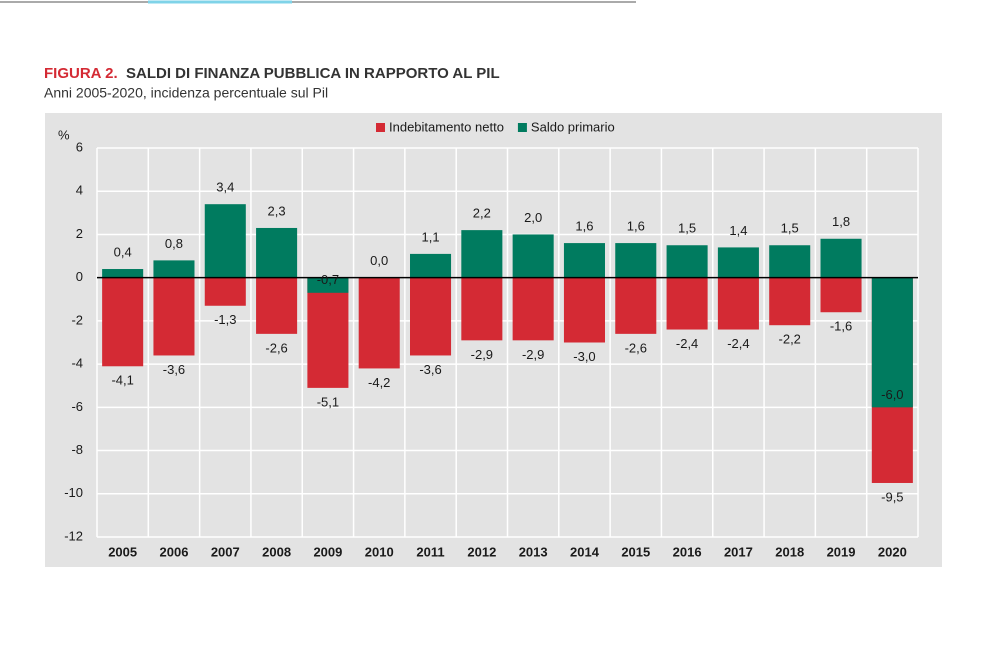  What do you see at coordinates (122, 380) in the screenshot?
I see `value-label: -4,1` at bounding box center [122, 380].